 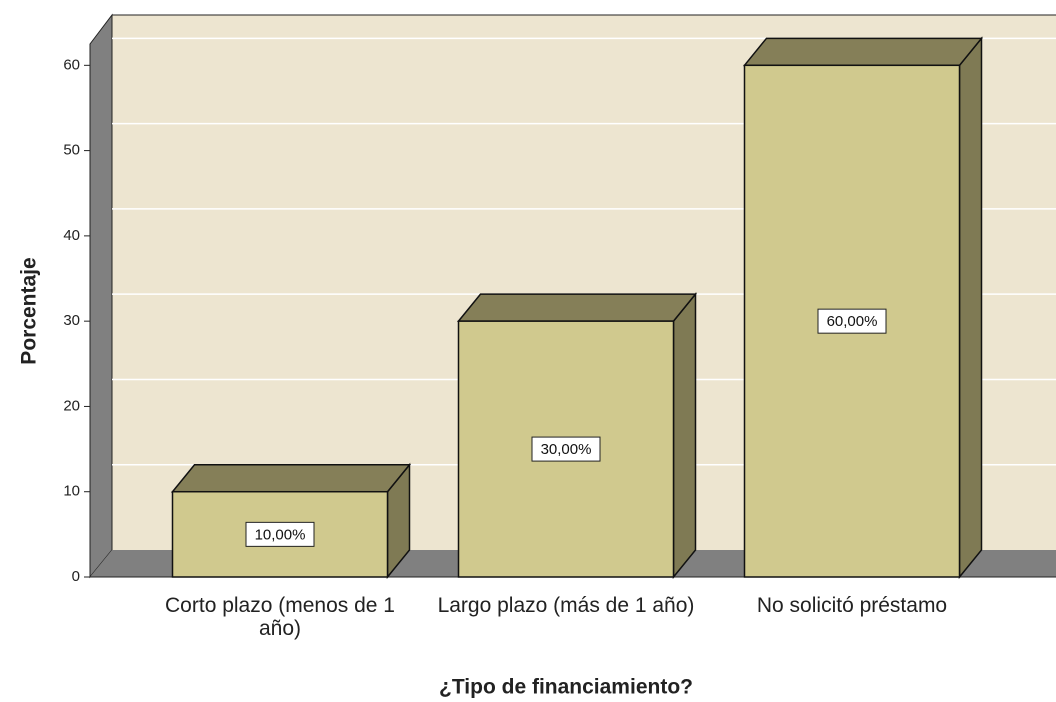 What do you see at coordinates (71, 405) in the screenshot?
I see `y-tick-label: 20` at bounding box center [71, 405].